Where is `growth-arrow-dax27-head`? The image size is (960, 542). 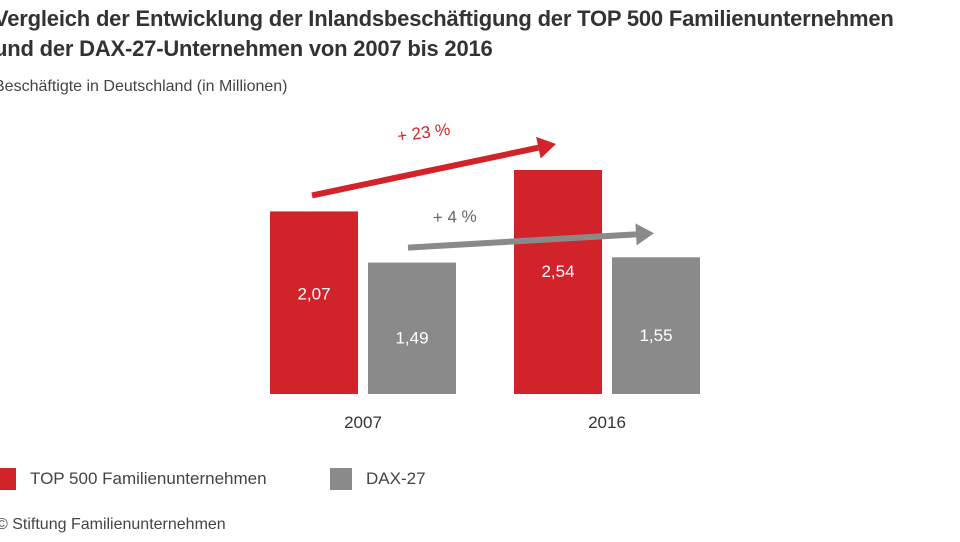
growth-arrow-dax27-head is located at coordinates (644, 234).